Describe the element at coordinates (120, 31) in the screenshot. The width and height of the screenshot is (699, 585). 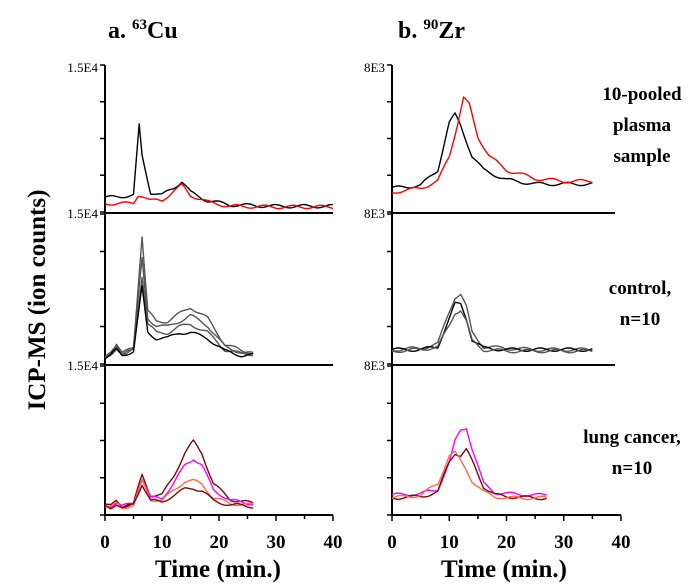
I see `panel-a-title-prefix: a.` at that location.